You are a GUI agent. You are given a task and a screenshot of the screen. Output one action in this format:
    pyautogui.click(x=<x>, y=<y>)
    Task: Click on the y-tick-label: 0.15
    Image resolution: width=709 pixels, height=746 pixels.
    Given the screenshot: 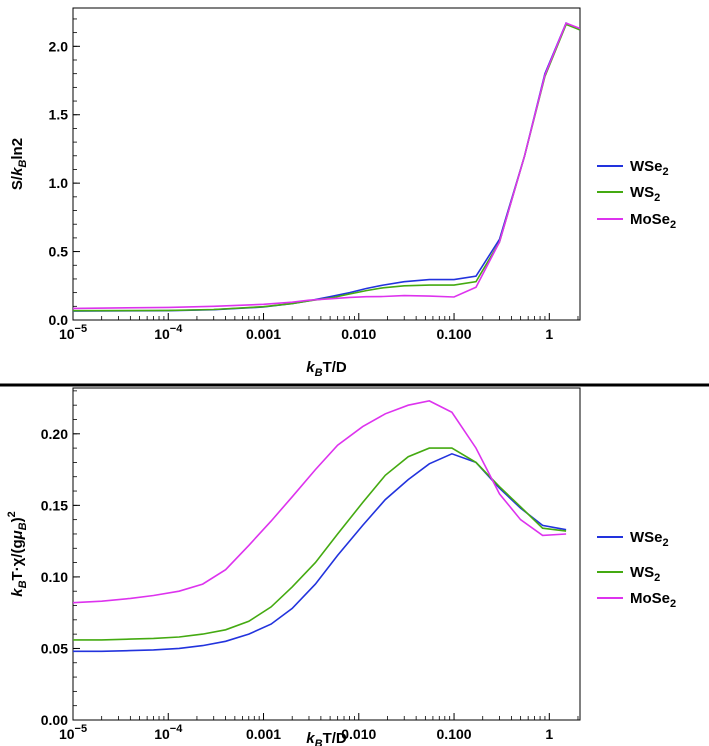 What is the action you would take?
    pyautogui.click(x=54, y=505)
    